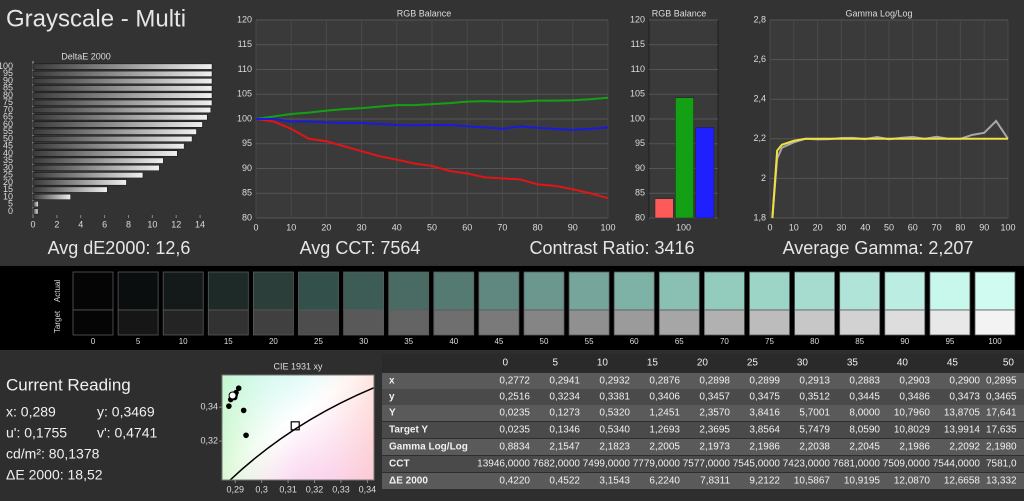 The width and height of the screenshot is (1024, 501). What do you see at coordinates (228, 341) in the screenshot?
I see `swatch-label: 15` at bounding box center [228, 341].